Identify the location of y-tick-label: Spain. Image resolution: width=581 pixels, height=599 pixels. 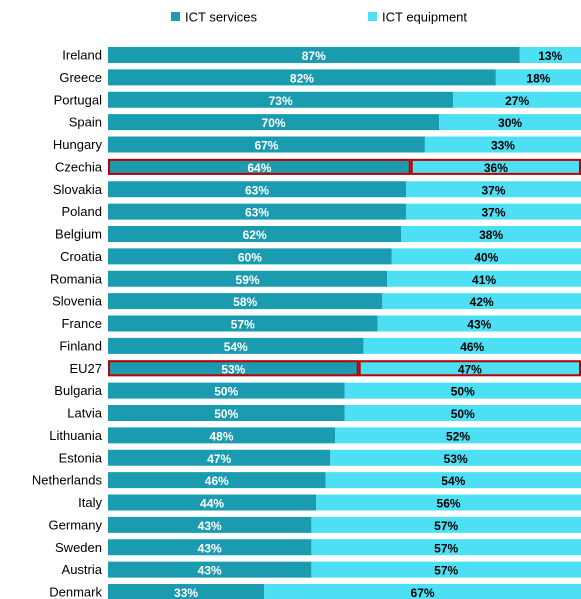
(85, 122).